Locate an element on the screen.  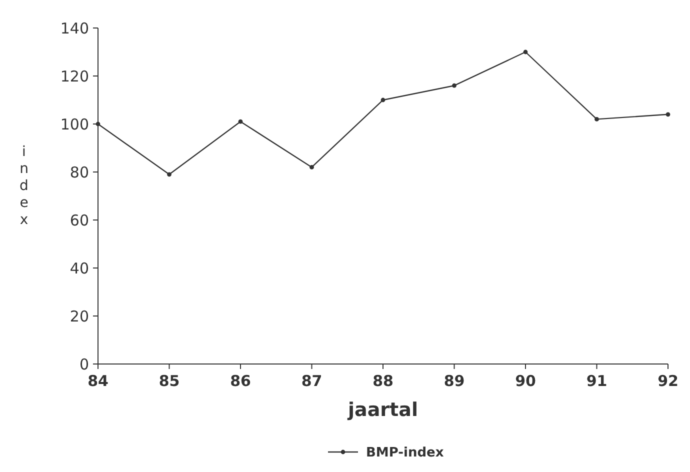
x-tick-label: 85 is located at coordinates (169, 381).